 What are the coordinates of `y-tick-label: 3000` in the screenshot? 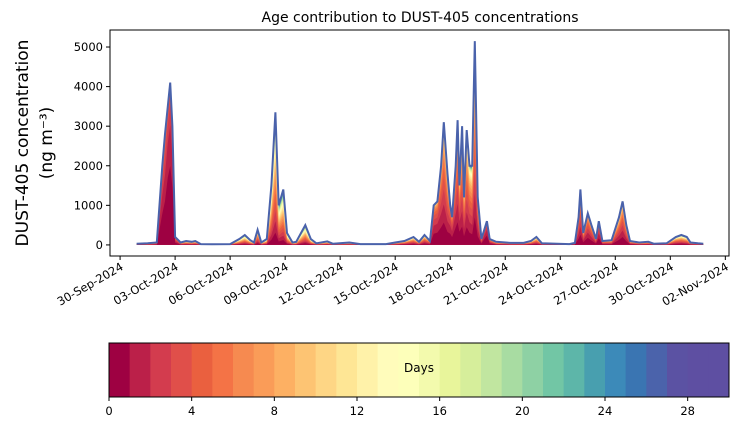 It's located at (88, 126).